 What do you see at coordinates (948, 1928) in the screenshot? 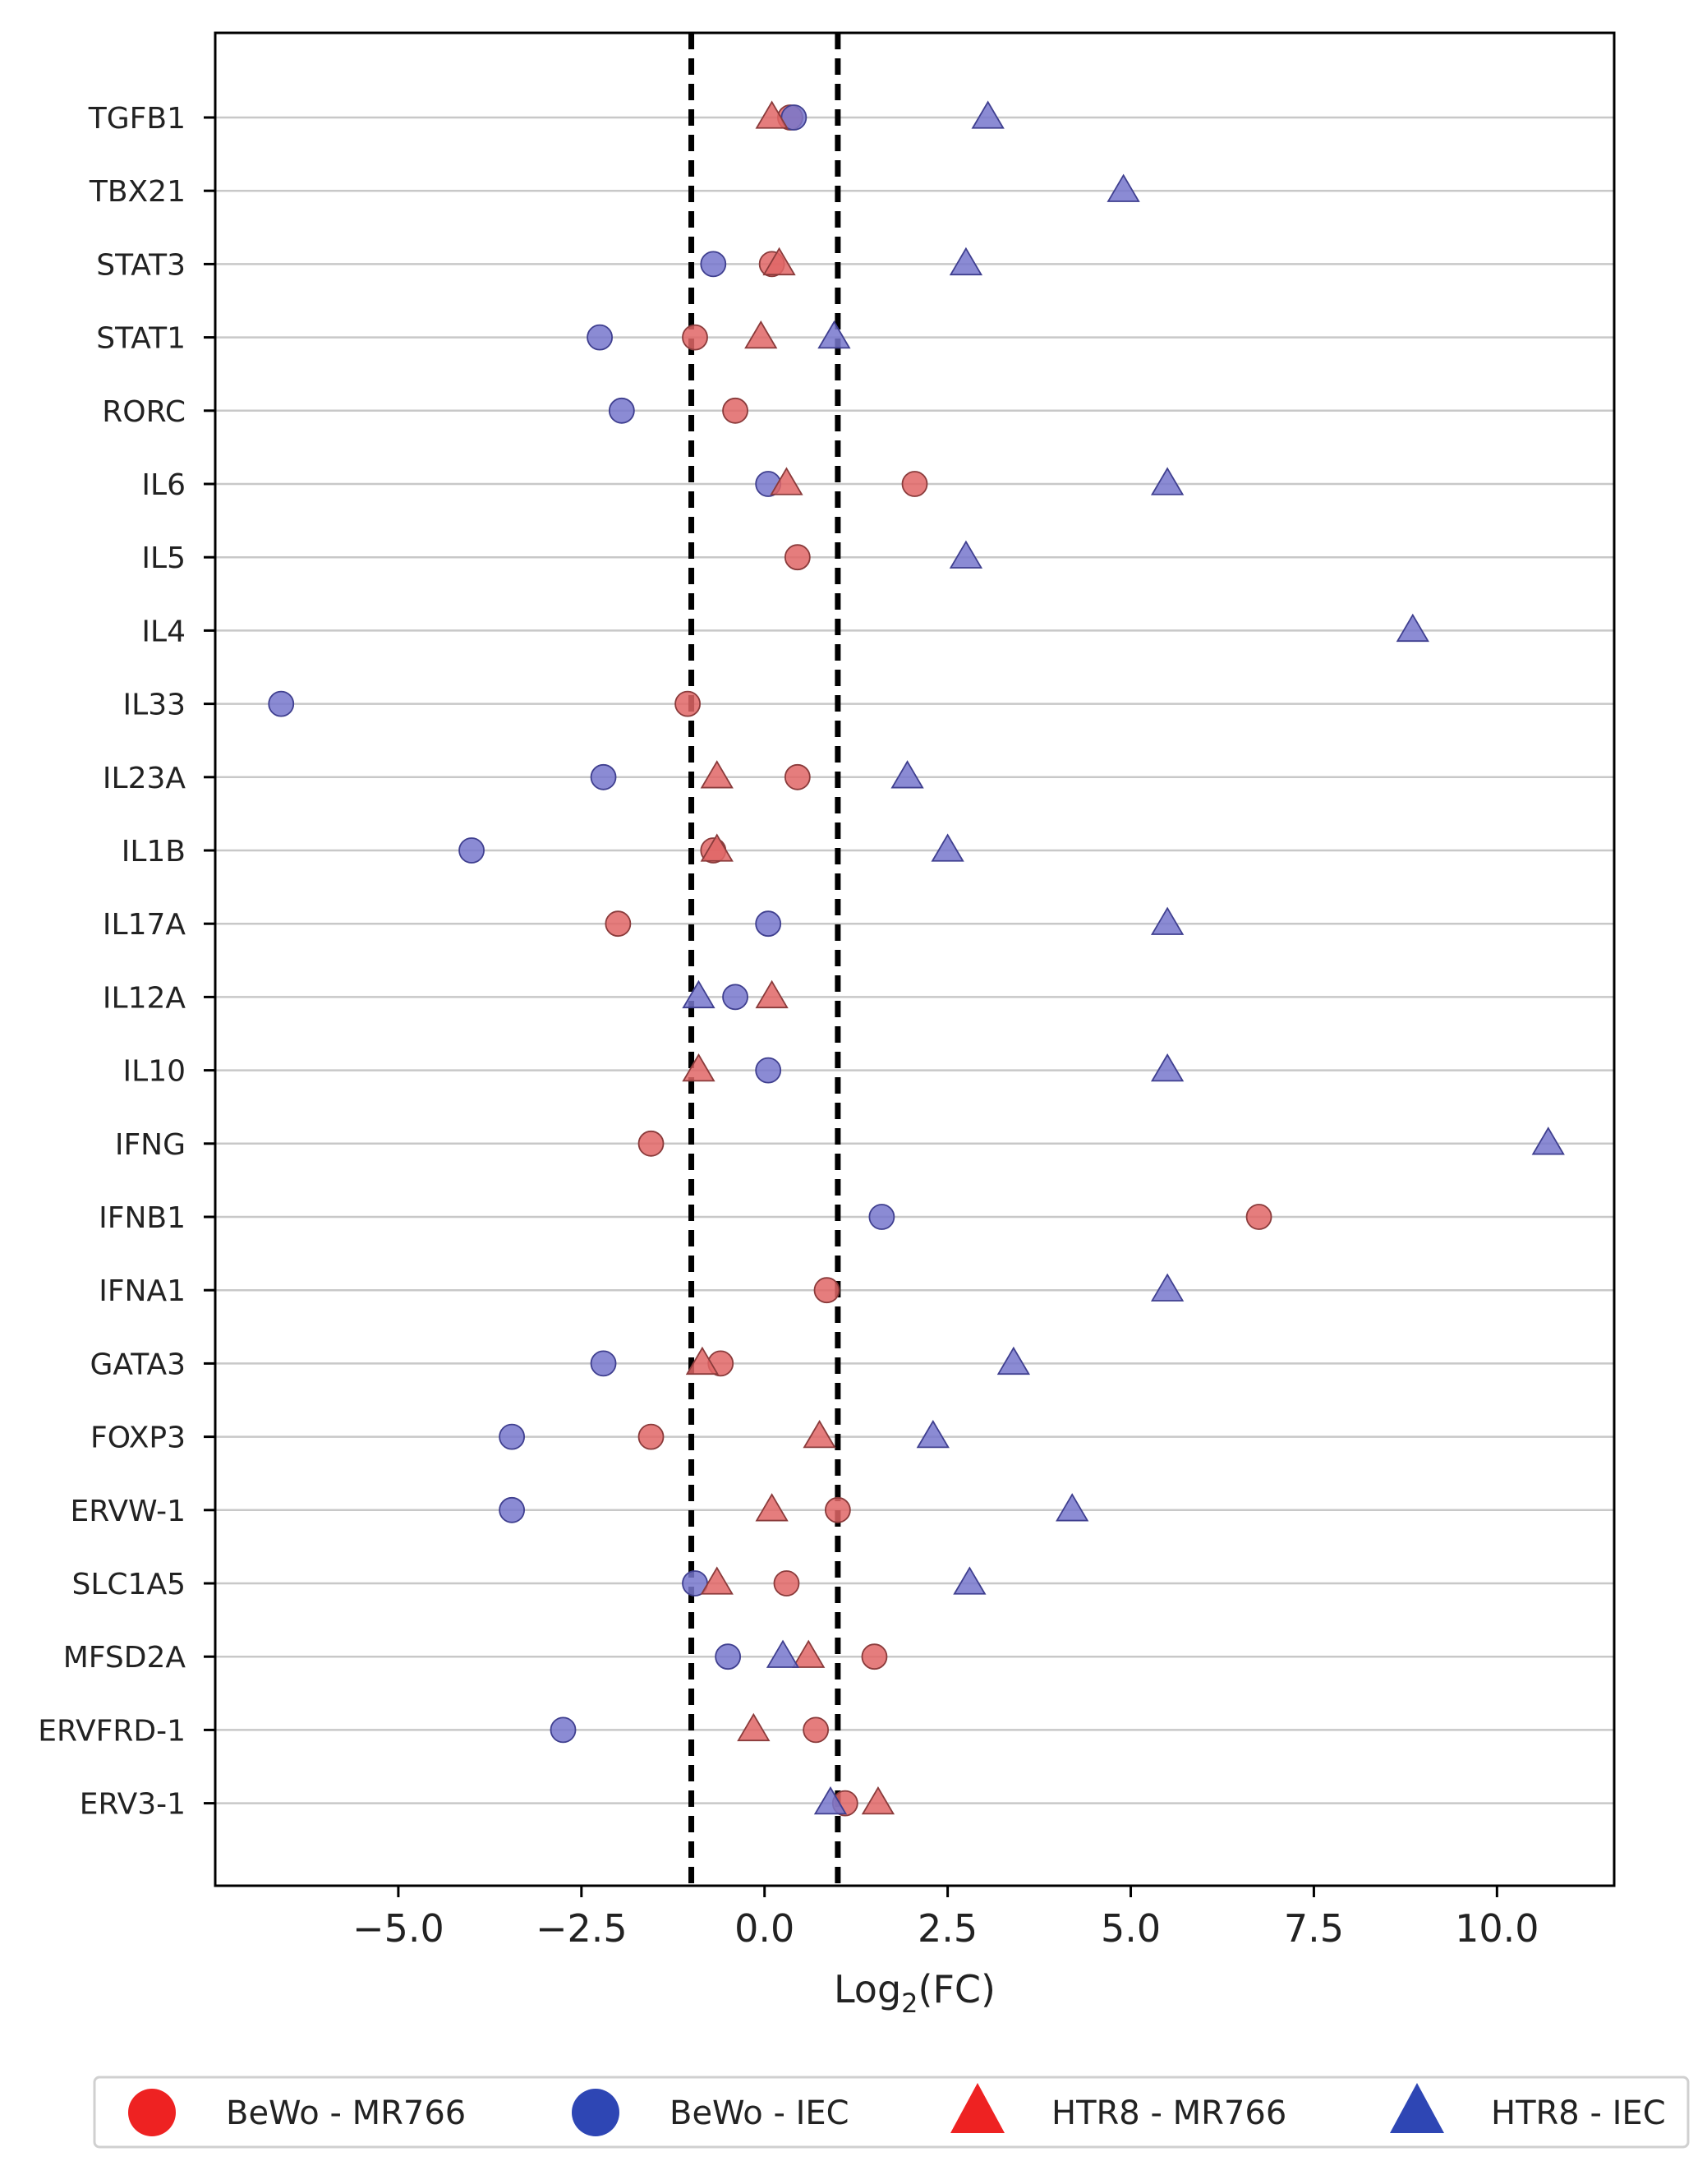
I see `x-tick-label: 2.5` at bounding box center [948, 1928].